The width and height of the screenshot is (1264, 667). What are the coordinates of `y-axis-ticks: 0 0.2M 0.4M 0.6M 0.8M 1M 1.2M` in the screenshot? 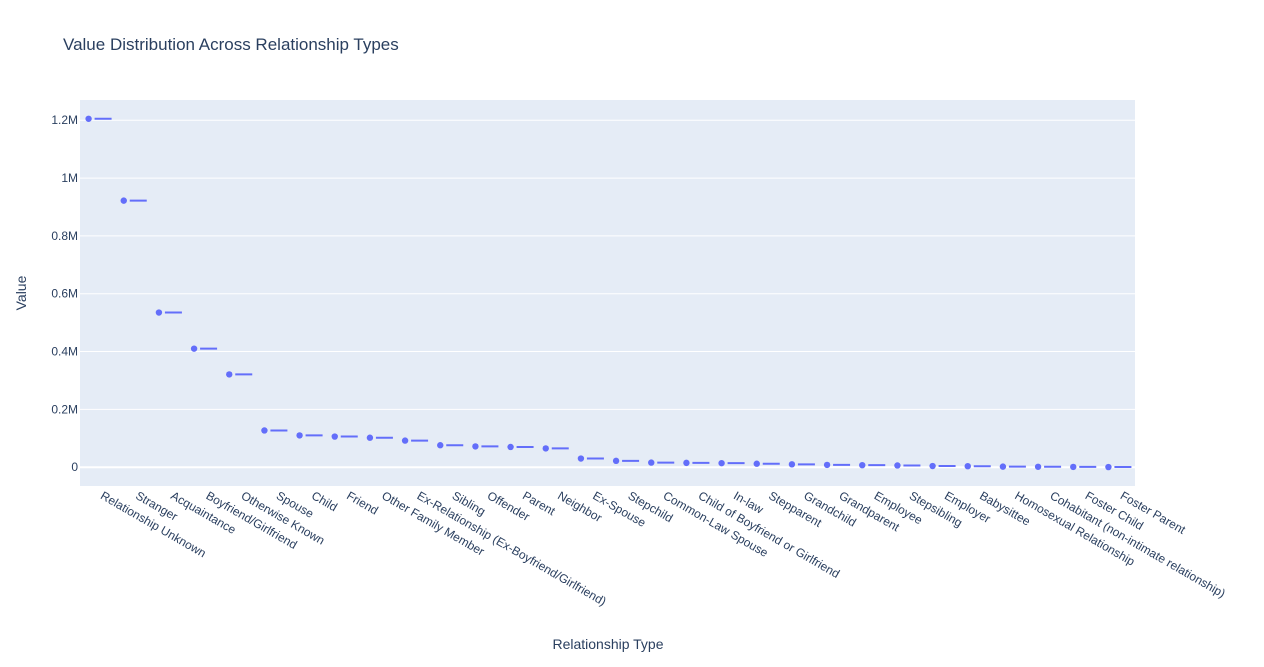 It's located at (64, 293).